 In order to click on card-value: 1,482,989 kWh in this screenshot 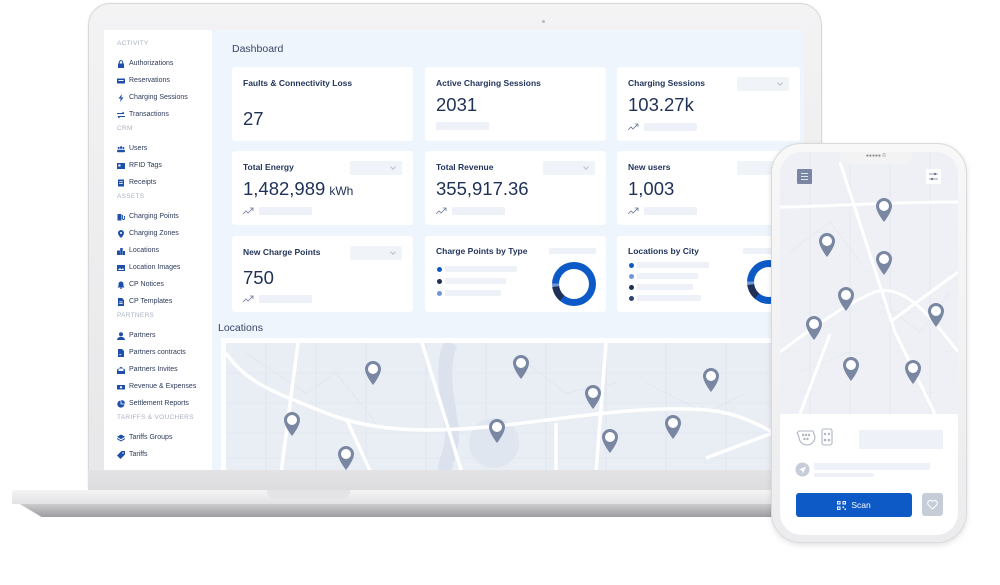, I will do `click(298, 189)`.